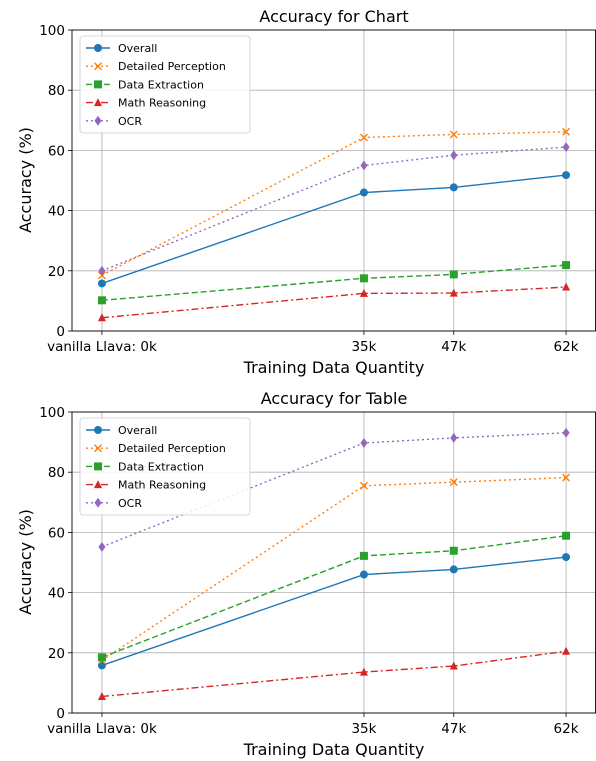  Describe the element at coordinates (334, 398) in the screenshot. I see `chart-title: Accuracy for Table` at that location.